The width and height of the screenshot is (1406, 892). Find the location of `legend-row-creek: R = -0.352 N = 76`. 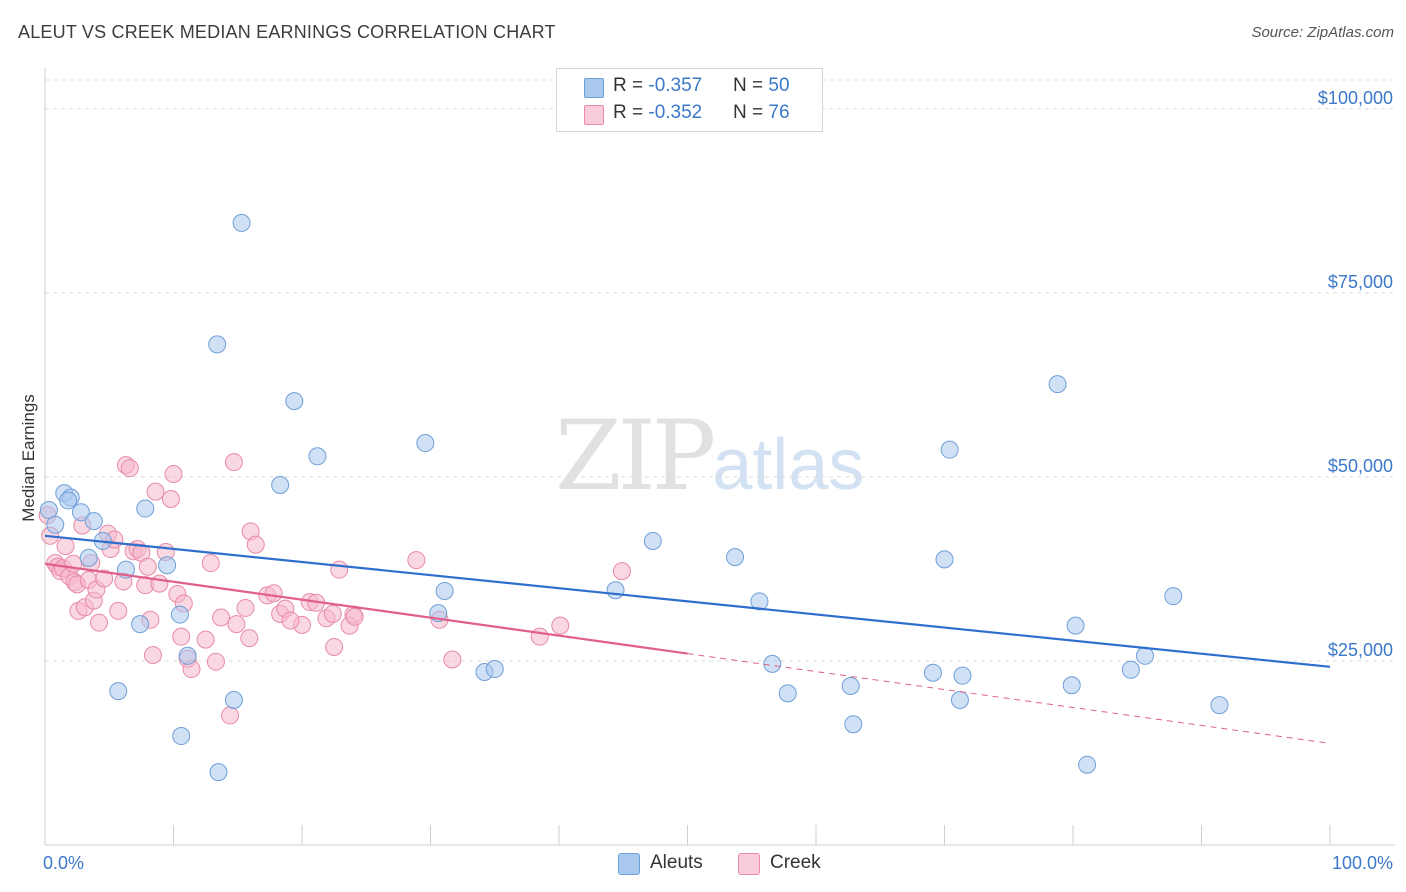

legend-row-creek: R = -0.352 N = 76 is located at coordinates (689, 115).